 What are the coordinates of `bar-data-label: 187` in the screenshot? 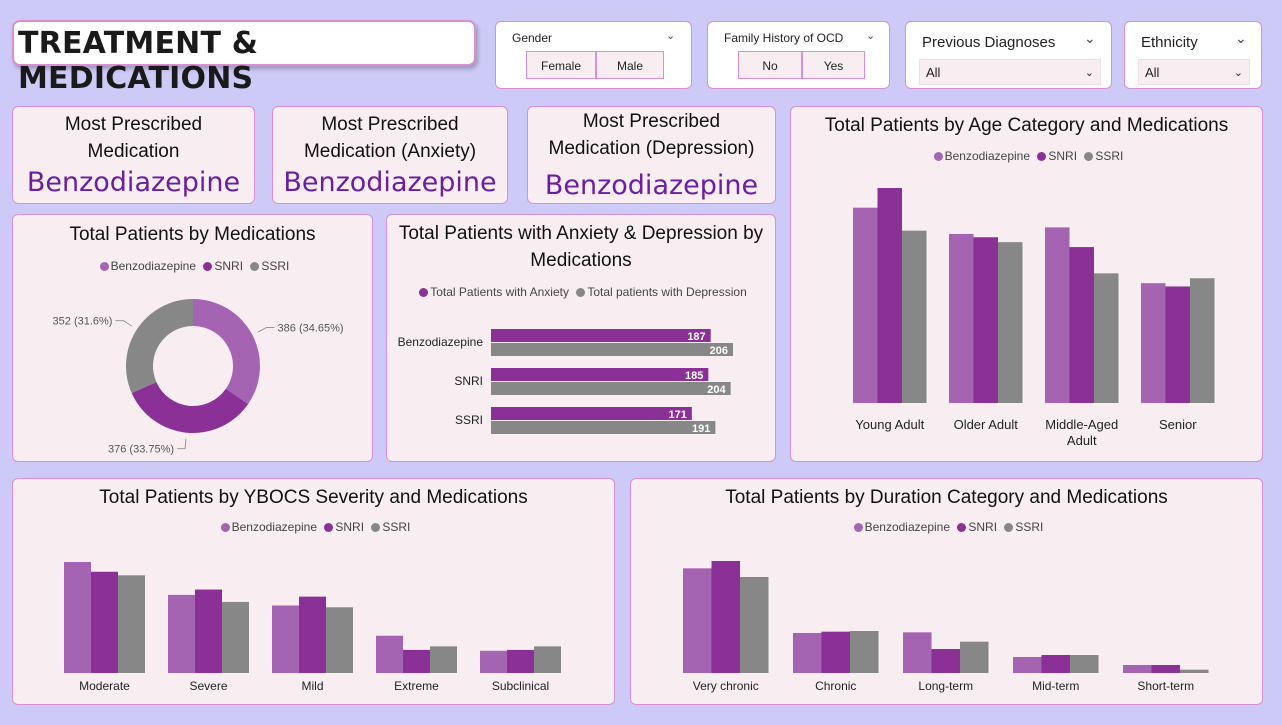 It's located at (696, 337).